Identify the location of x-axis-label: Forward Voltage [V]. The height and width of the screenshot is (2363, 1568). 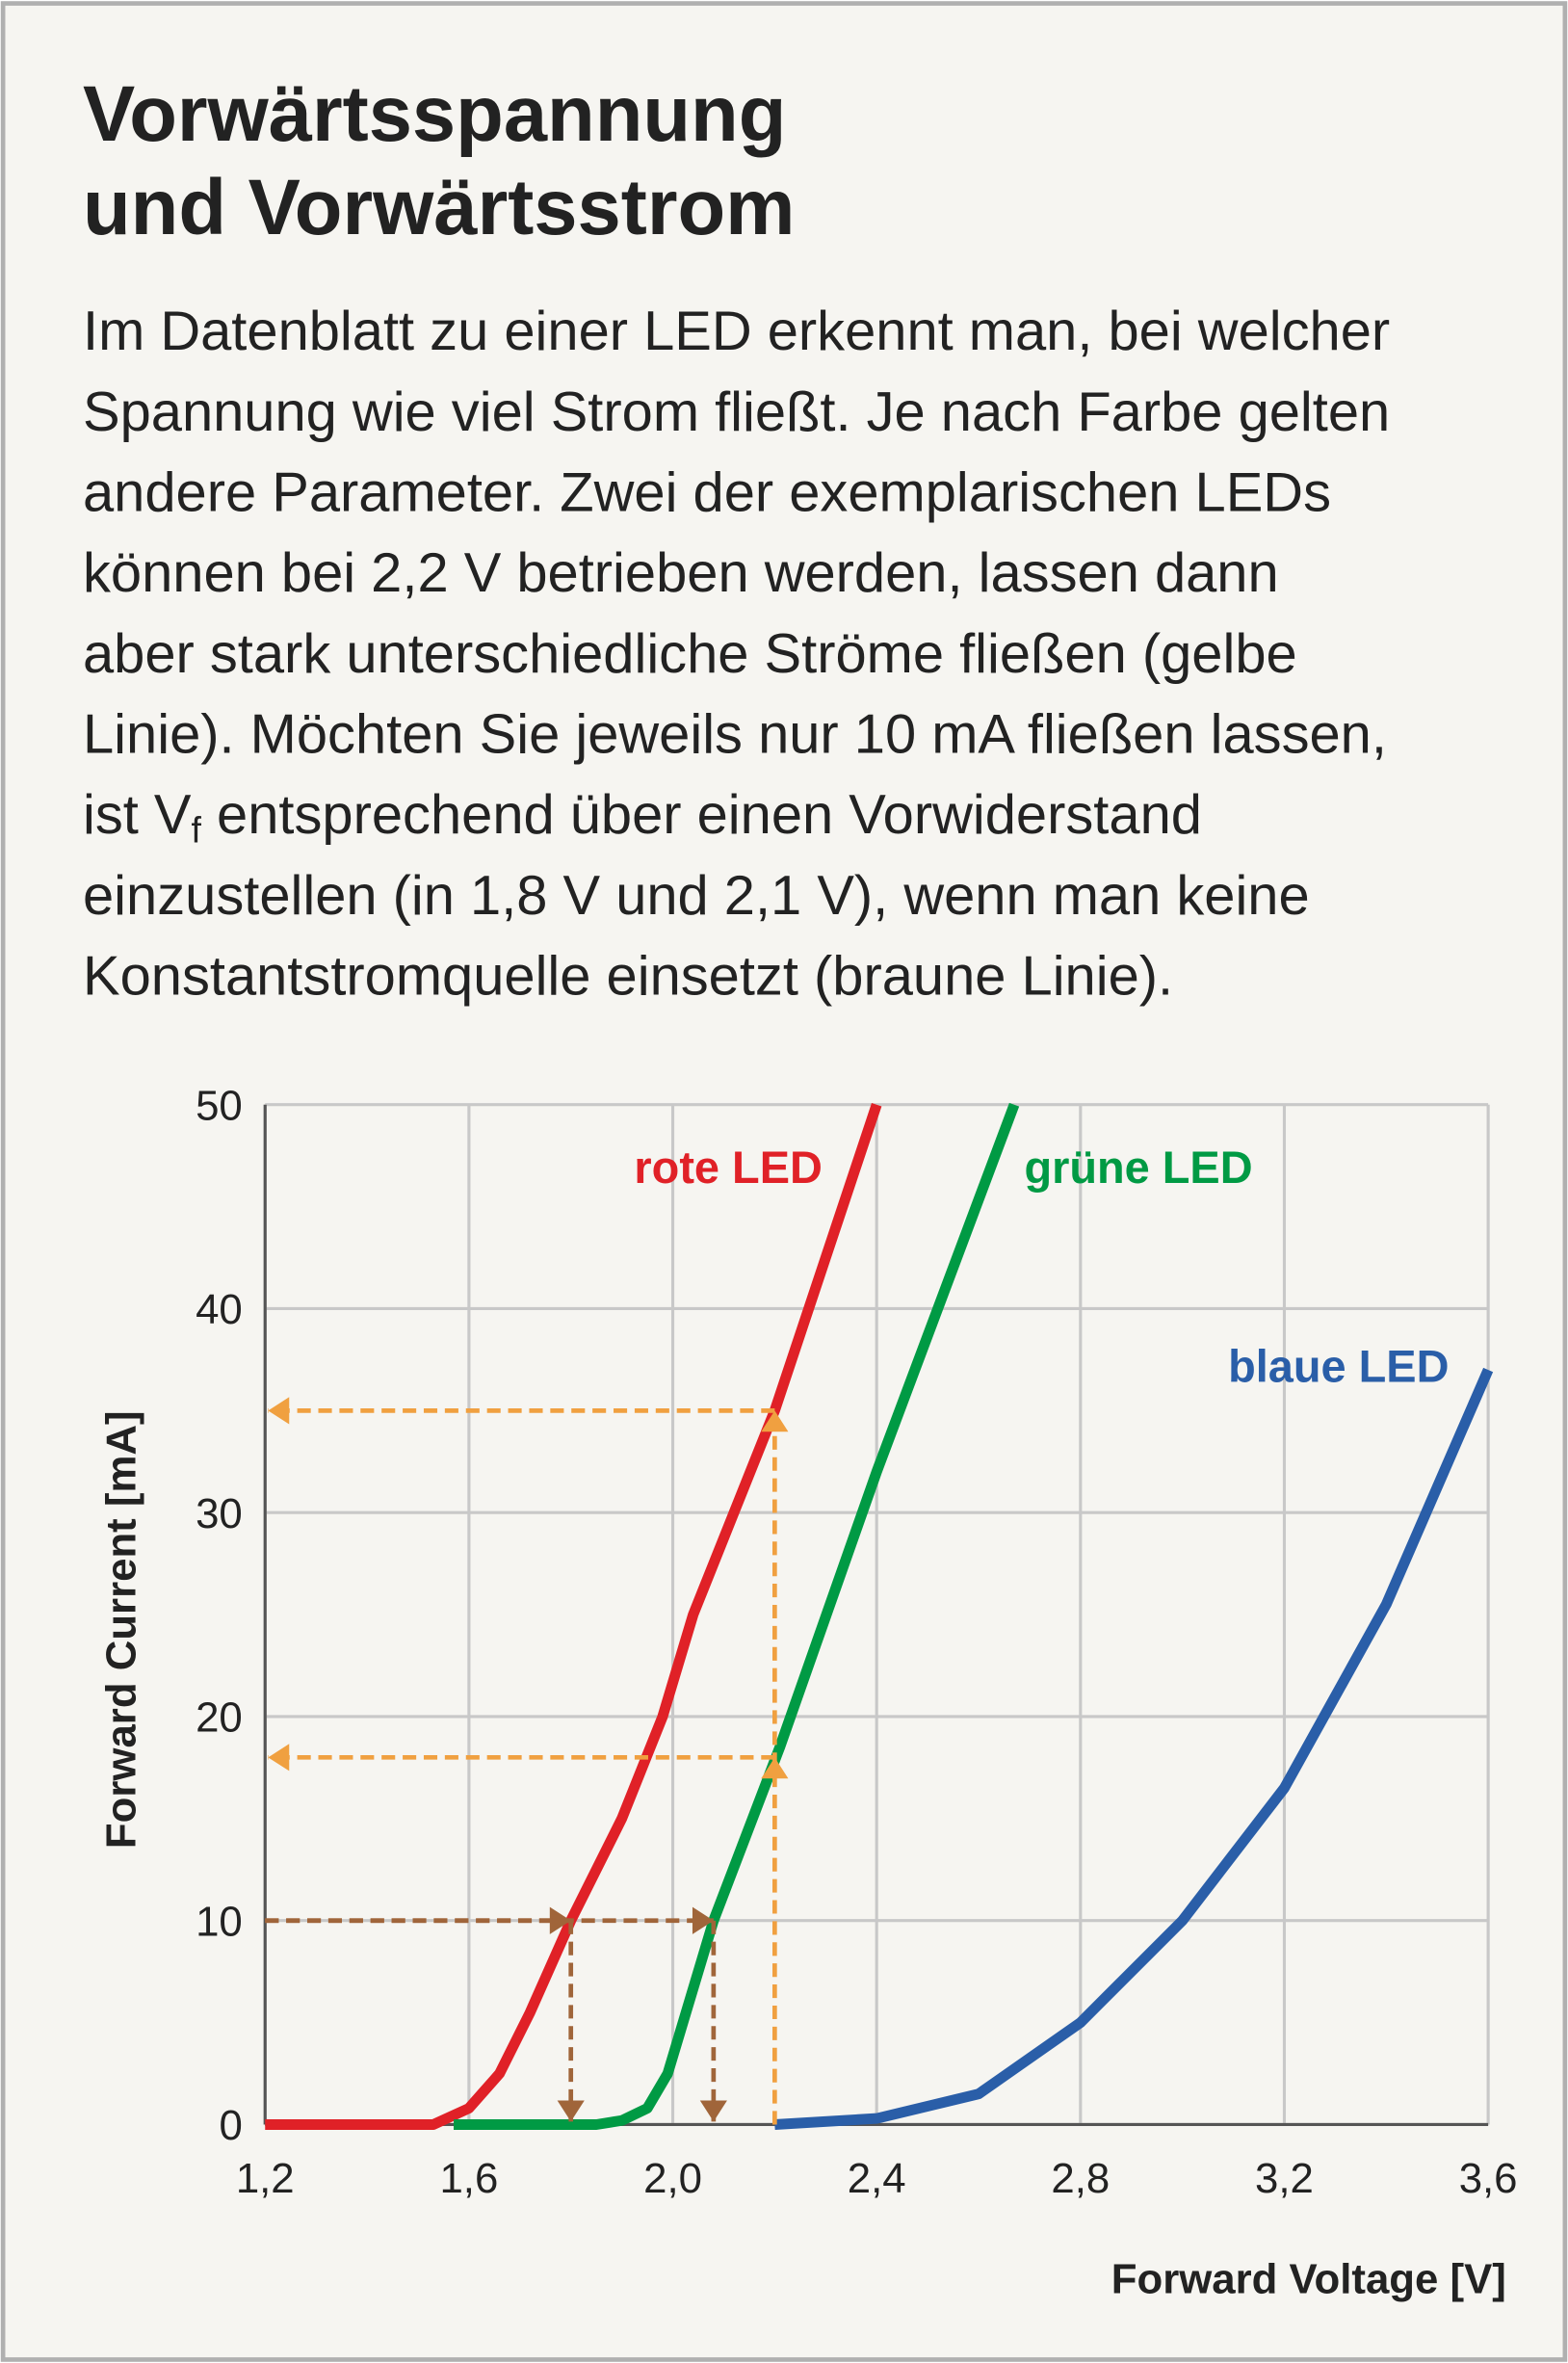
(1308, 2279).